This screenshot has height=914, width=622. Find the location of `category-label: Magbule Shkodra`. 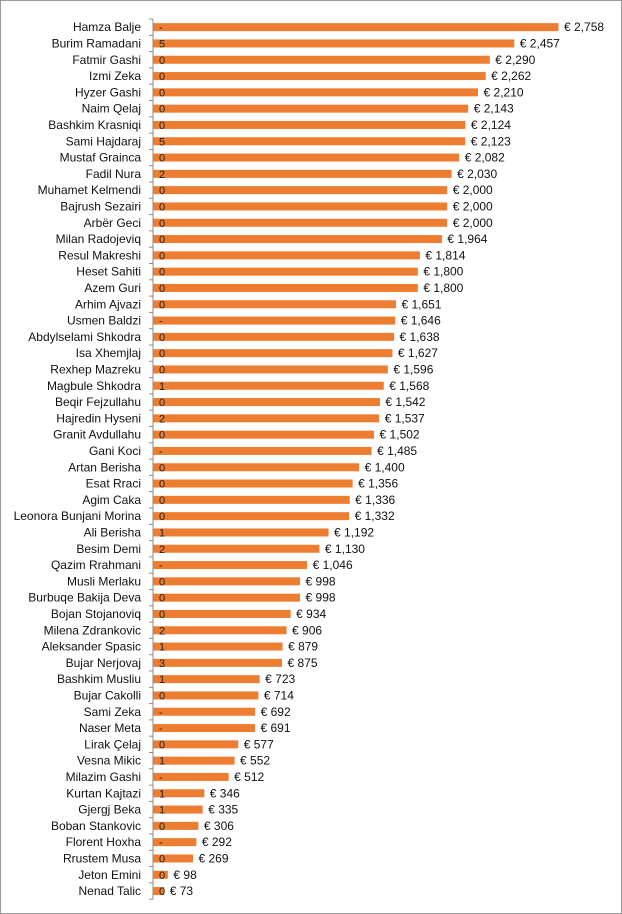

category-label: Magbule Shkodra is located at coordinates (94, 386).